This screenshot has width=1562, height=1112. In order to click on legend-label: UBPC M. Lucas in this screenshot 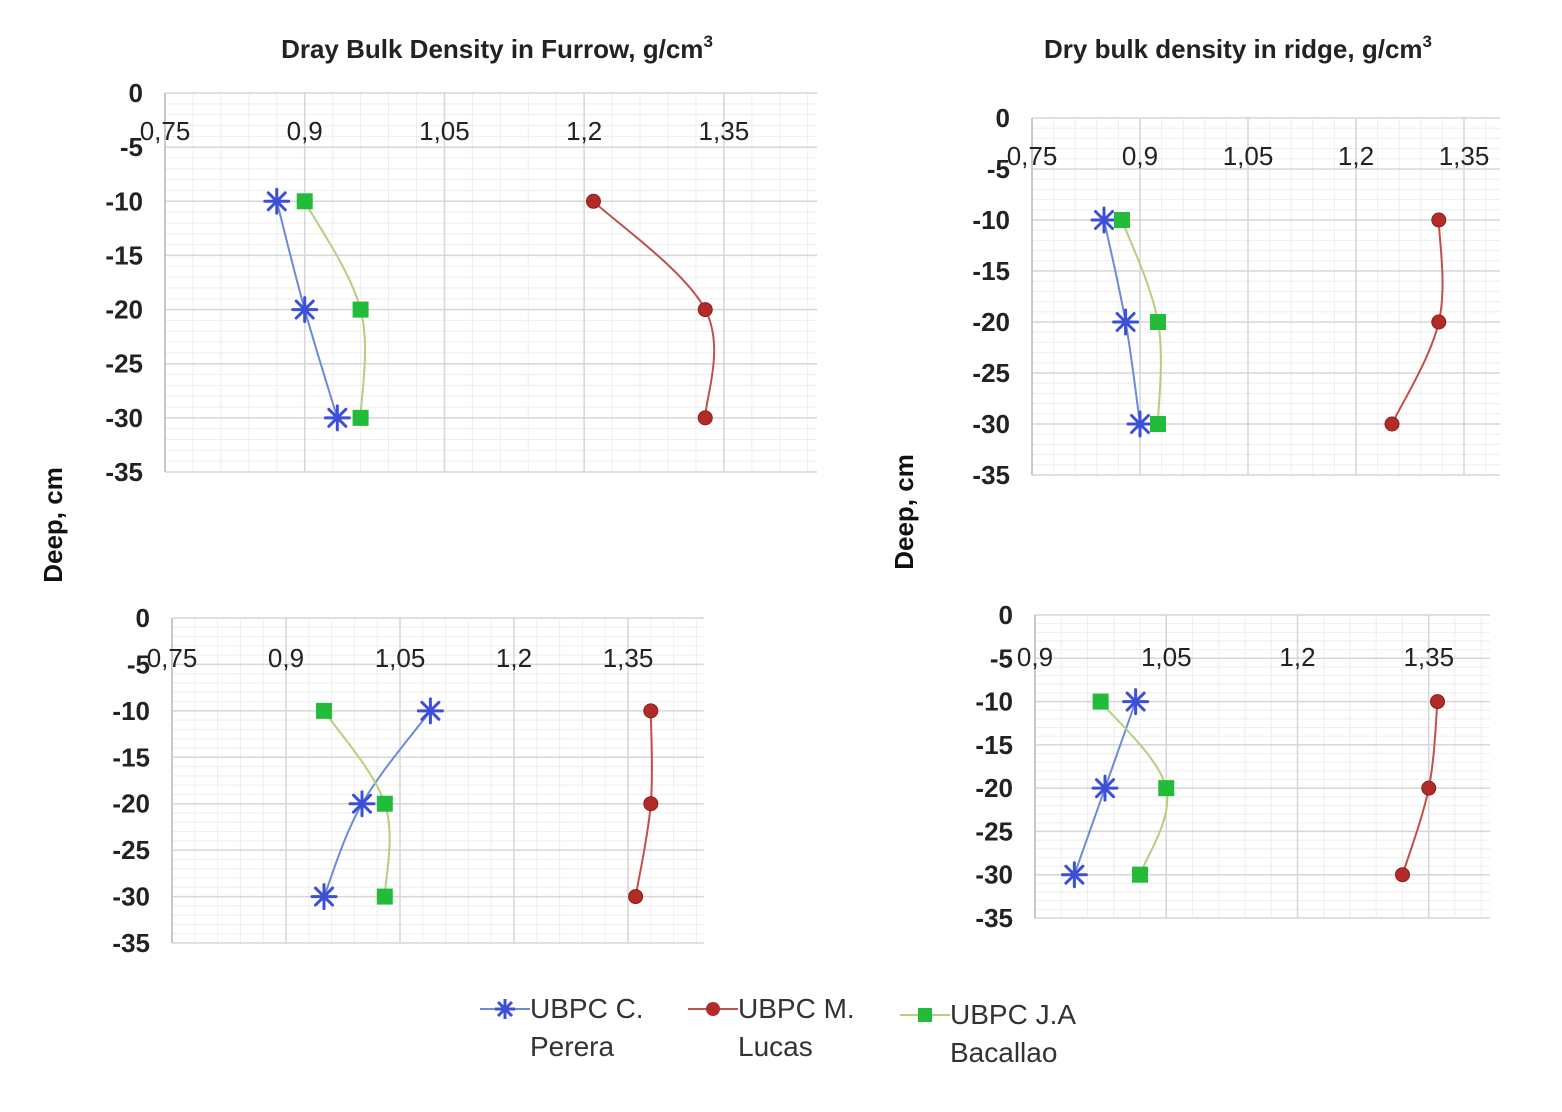, I will do `click(796, 1027)`.